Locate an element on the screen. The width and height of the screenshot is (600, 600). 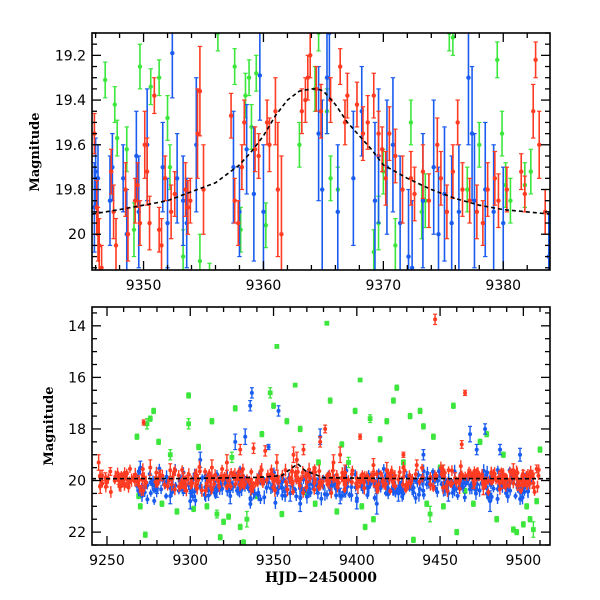
y-tick-label: 19.6 is located at coordinates (70, 146).